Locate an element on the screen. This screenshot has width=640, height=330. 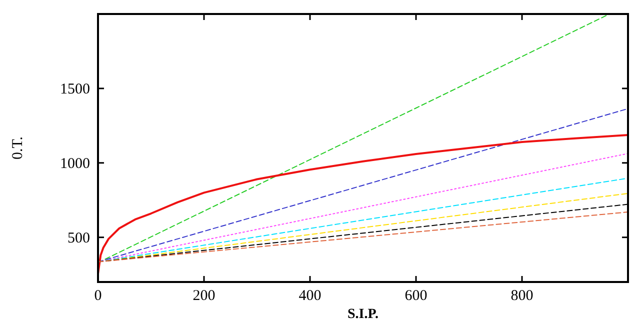
y-tick-label: 1000 is located at coordinates (75, 164).